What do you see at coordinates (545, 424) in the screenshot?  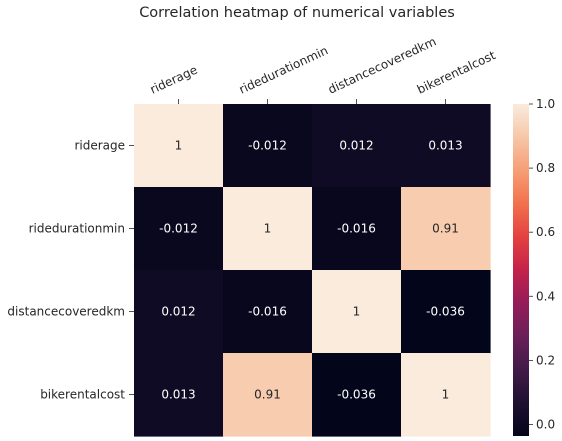 I see `colorbar-tick-label: 0.0` at bounding box center [545, 424].